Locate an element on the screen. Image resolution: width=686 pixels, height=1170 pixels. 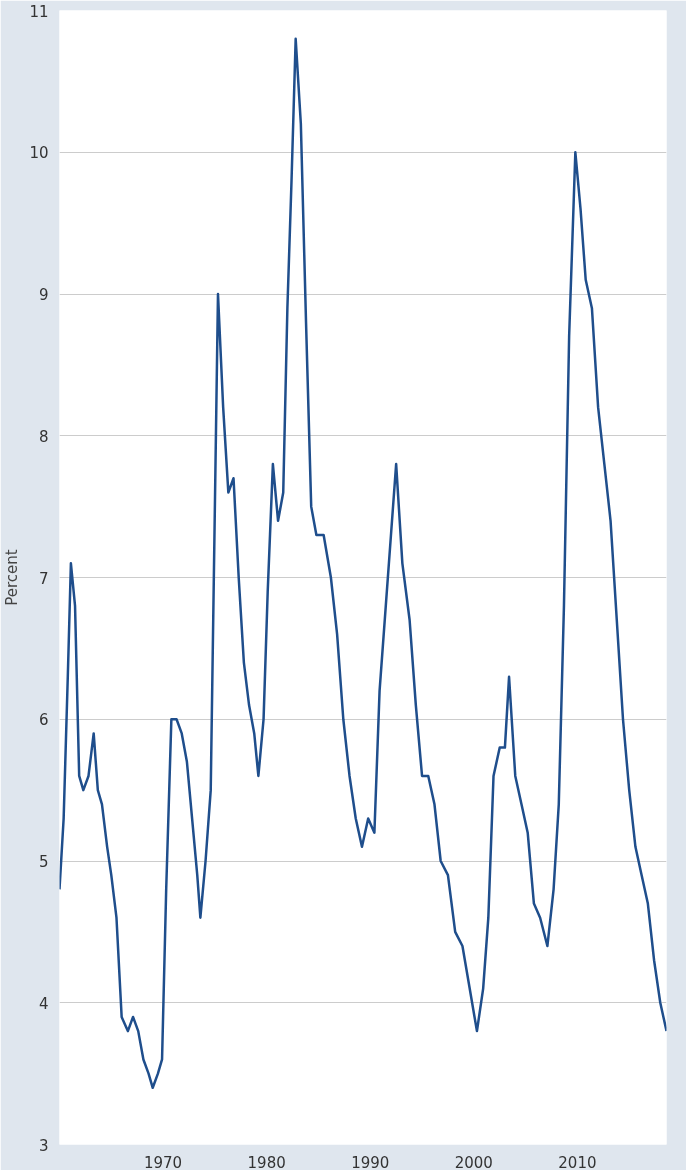
y-tick-label: 11 is located at coordinates (39, 11).